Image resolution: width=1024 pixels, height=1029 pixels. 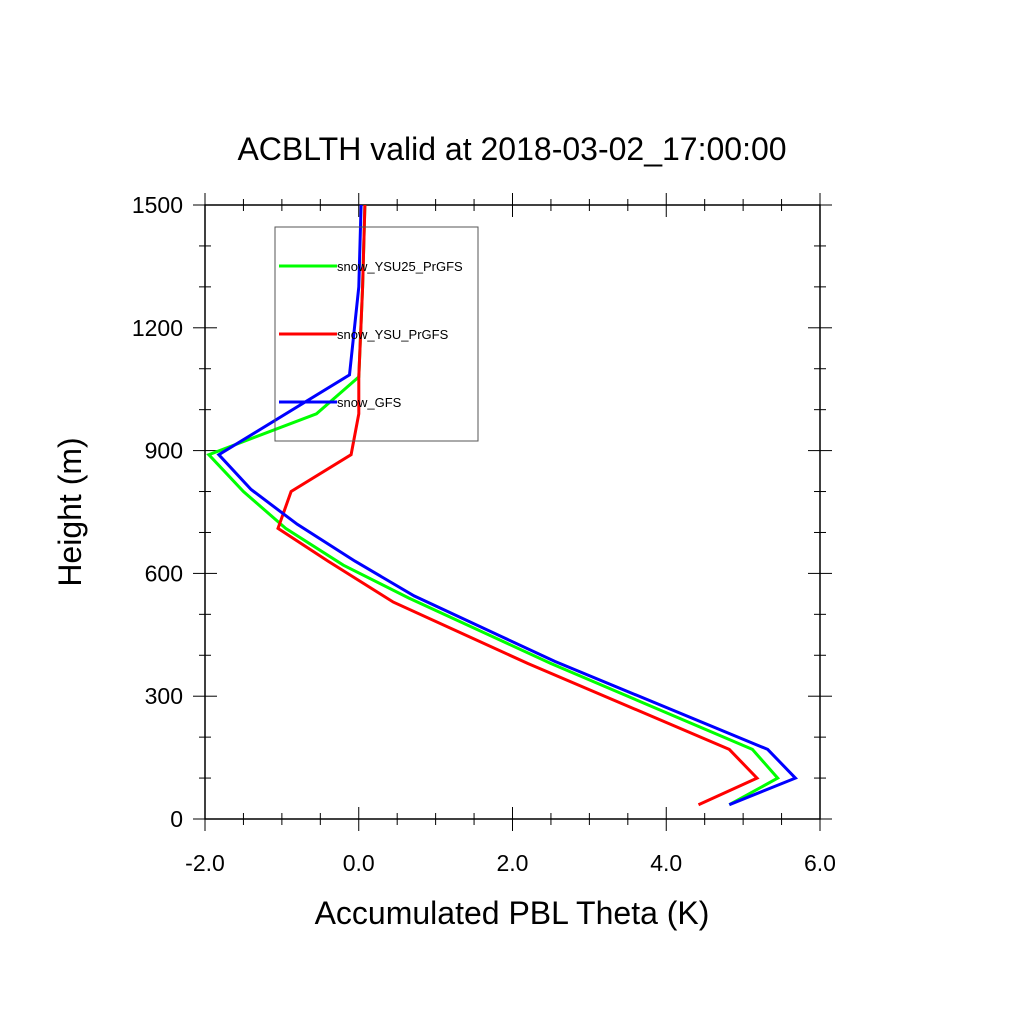 I want to click on legend-box, so click(x=376, y=334).